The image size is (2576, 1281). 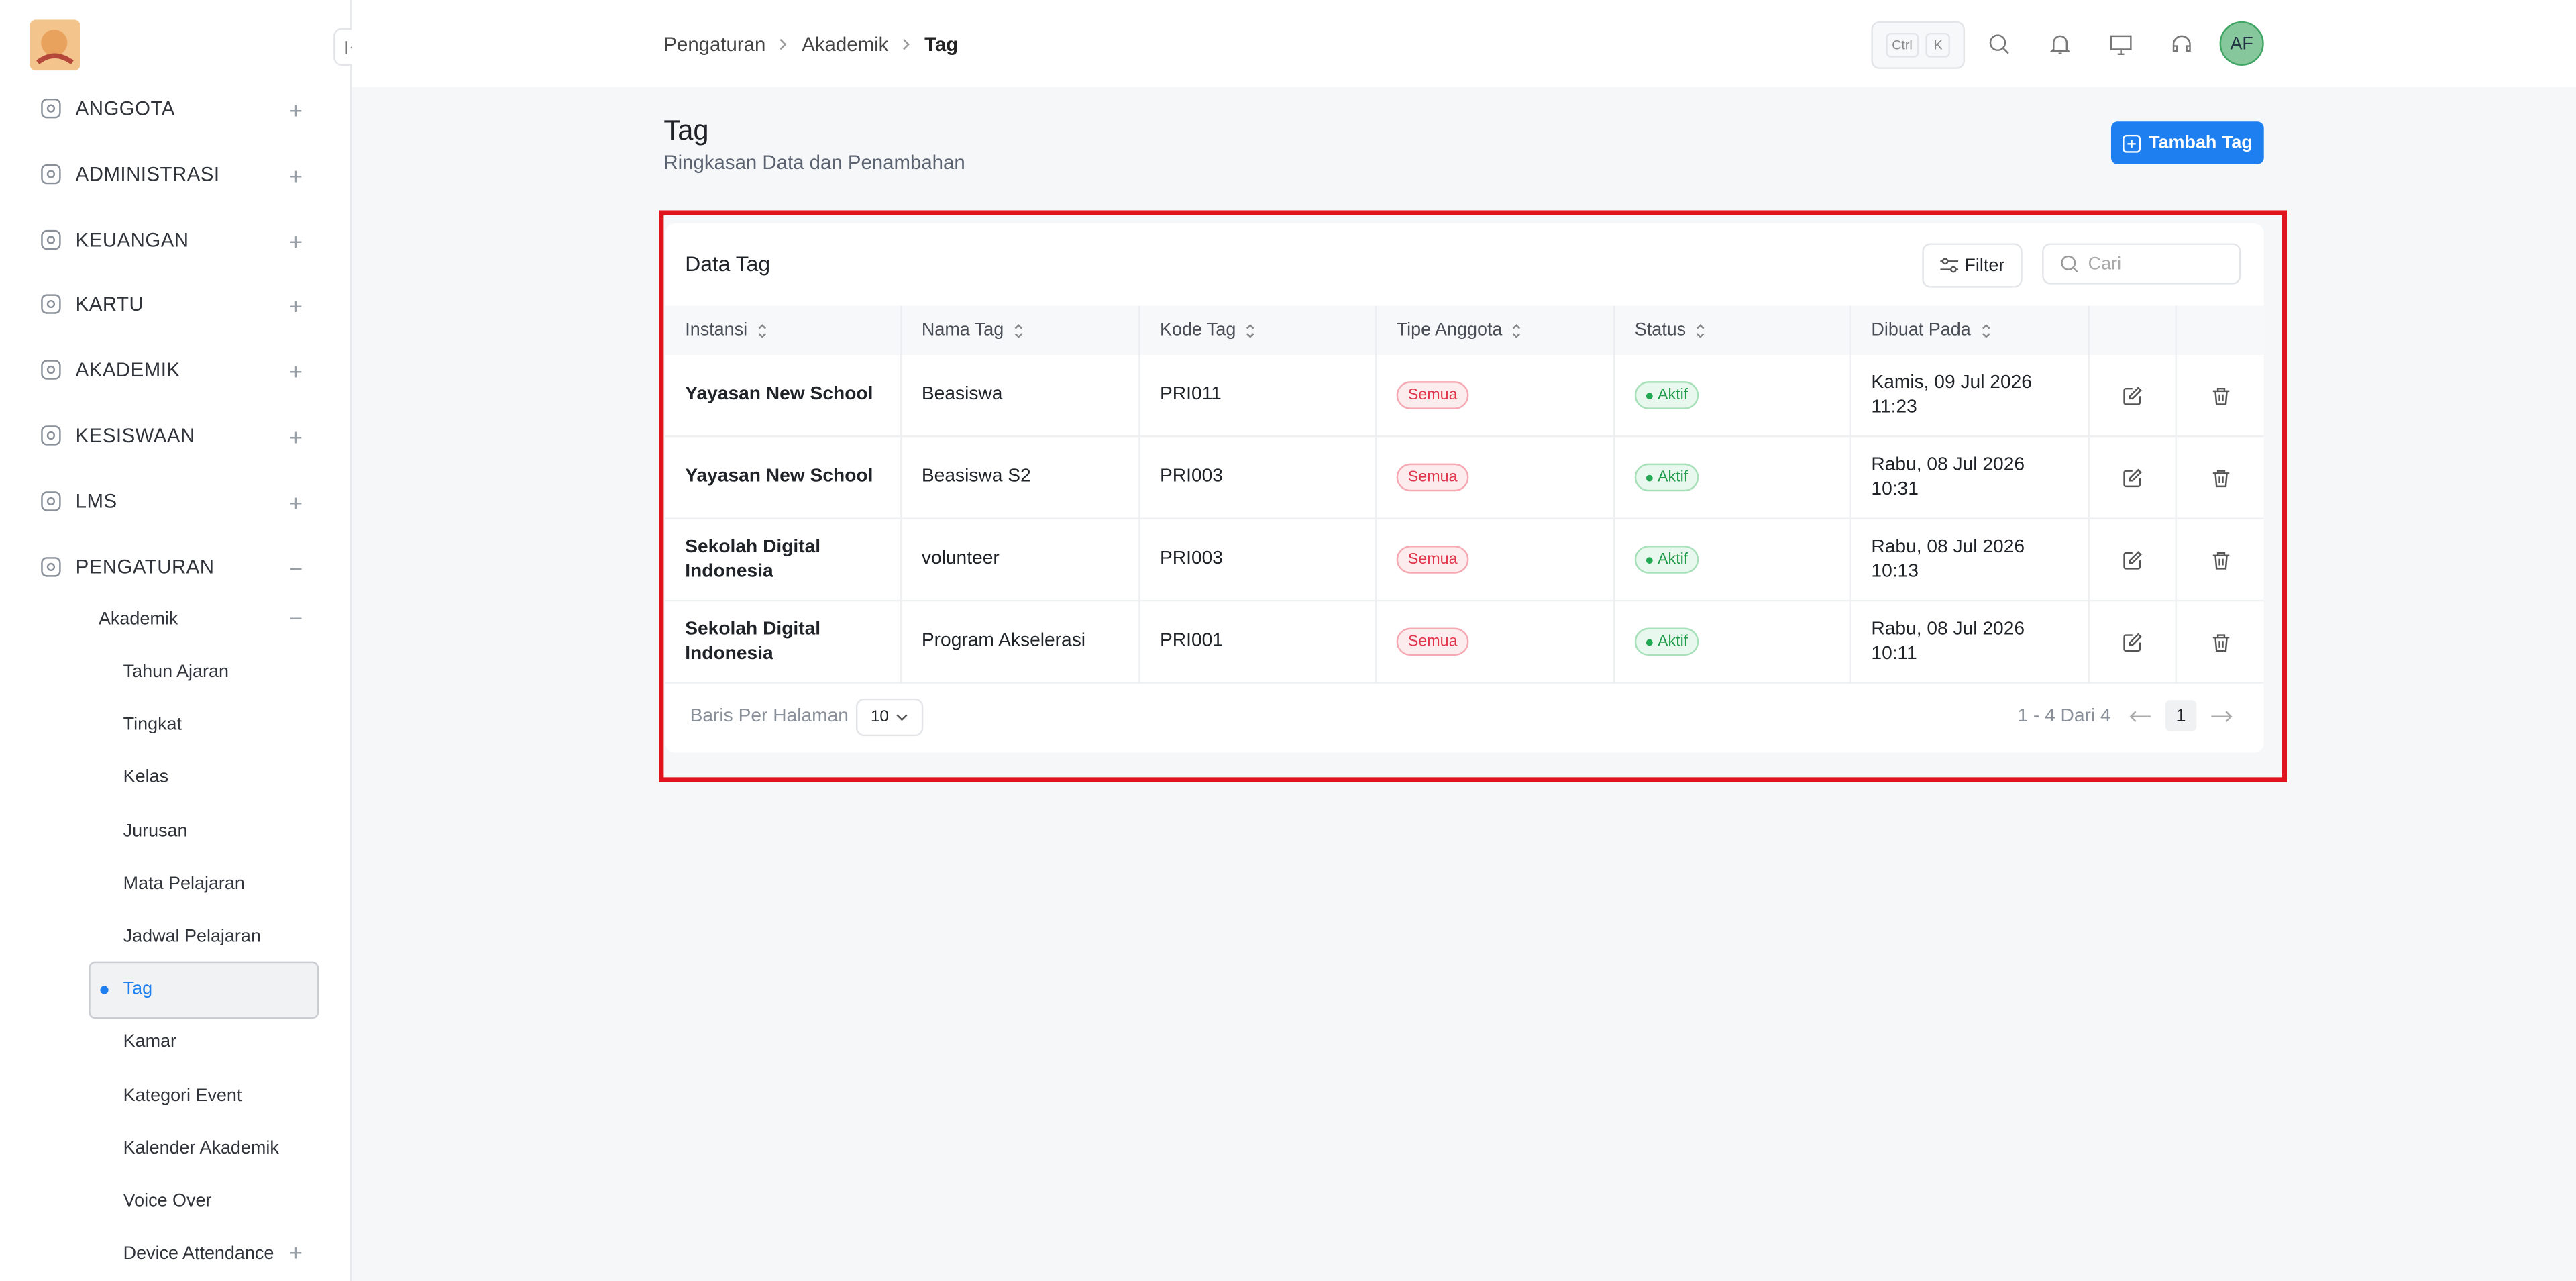 What do you see at coordinates (686, 130) in the screenshot?
I see `page-title: Tag` at bounding box center [686, 130].